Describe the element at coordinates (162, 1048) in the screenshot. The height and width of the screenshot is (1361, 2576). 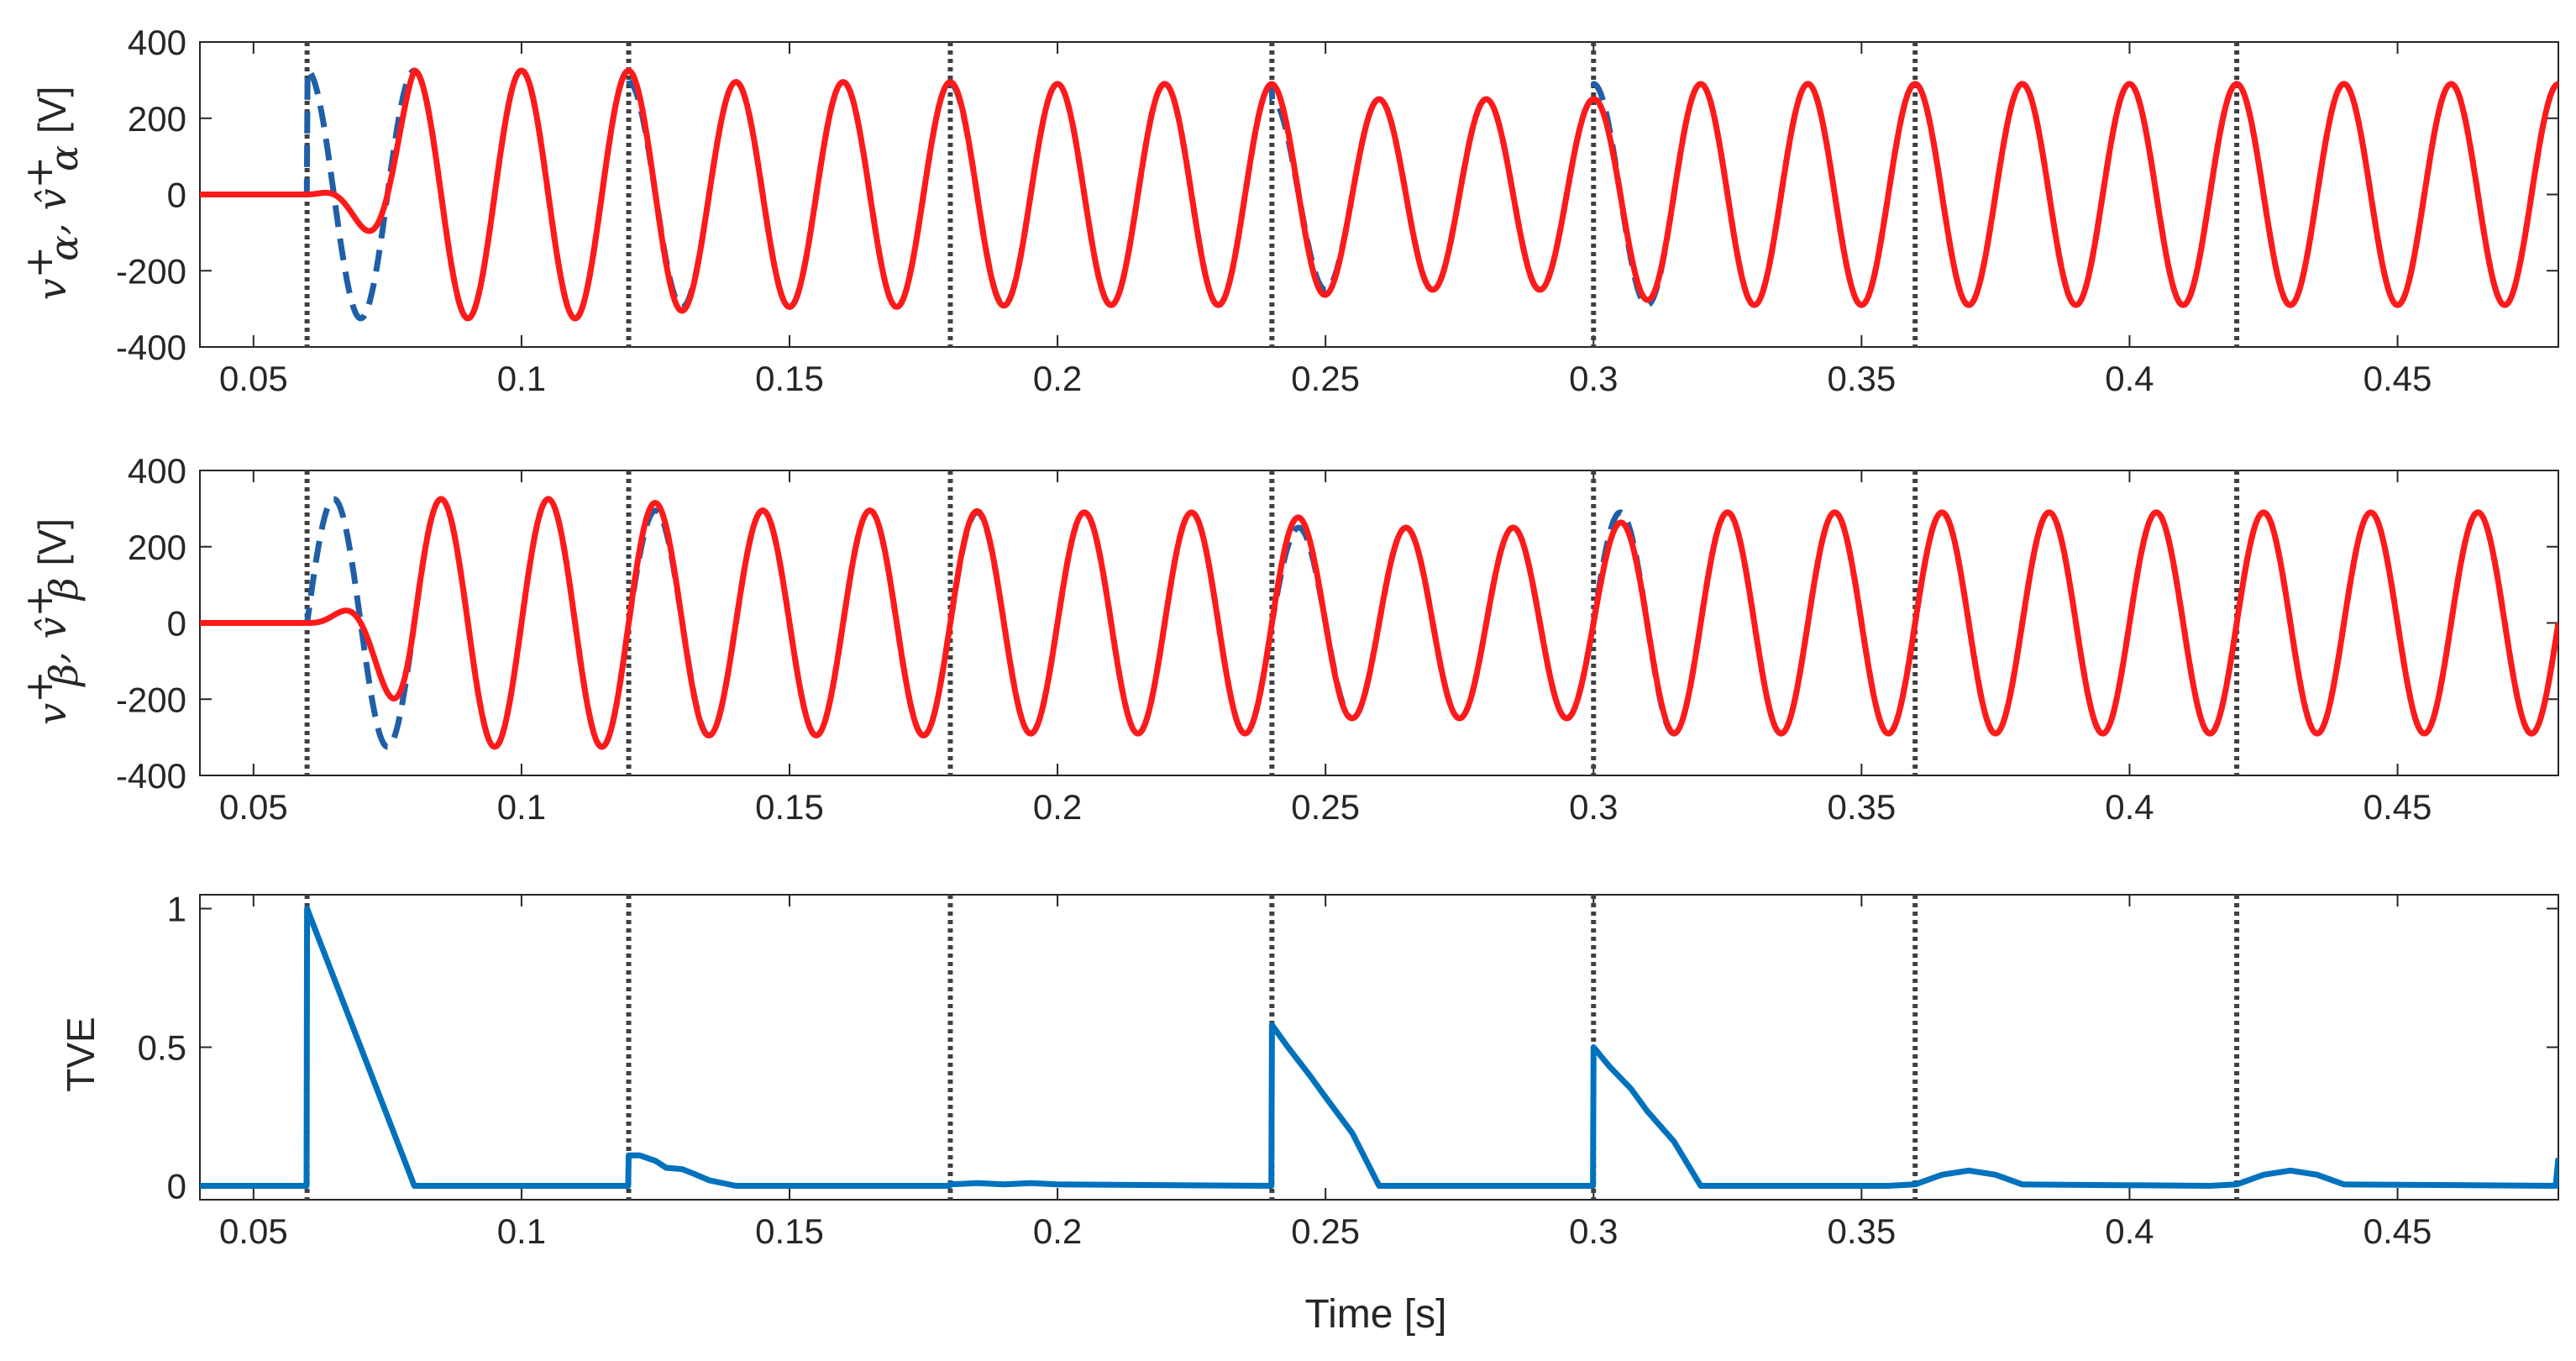
I see `y-tick-label: 0.5` at that location.